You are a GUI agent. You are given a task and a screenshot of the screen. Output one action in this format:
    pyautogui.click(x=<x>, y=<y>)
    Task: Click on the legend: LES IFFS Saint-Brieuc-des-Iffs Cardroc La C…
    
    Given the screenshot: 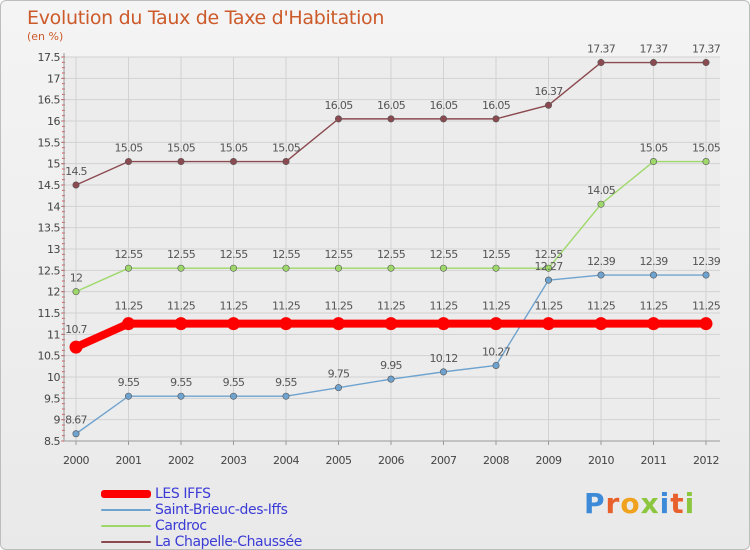 What is the action you would take?
    pyautogui.click(x=201, y=518)
    